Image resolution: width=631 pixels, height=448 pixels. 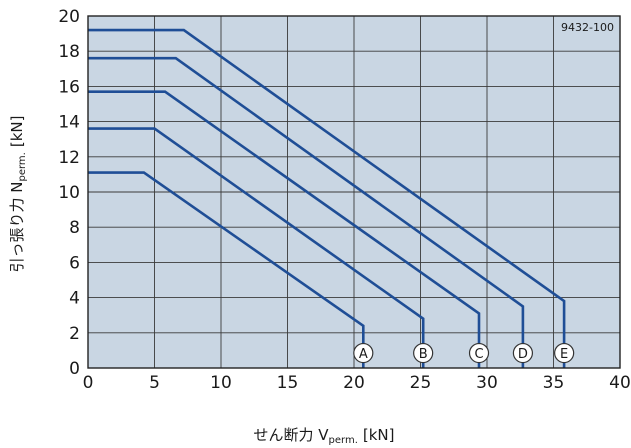 I want to click on y-axis-label-unit: [kN], so click(x=17, y=132).